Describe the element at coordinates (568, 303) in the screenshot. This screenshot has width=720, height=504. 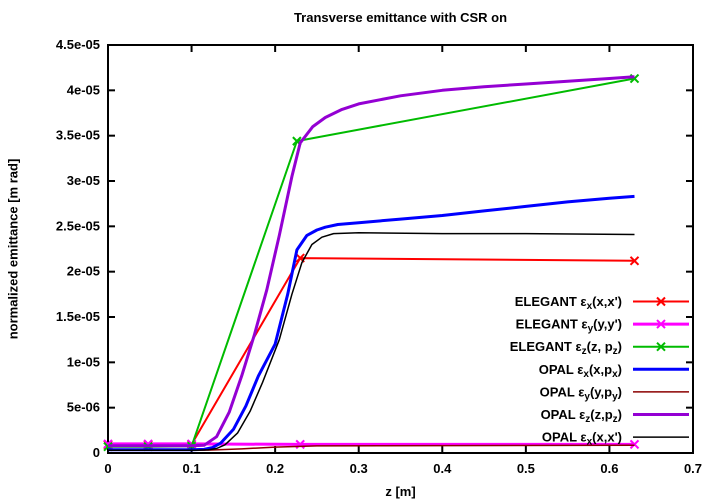
I see `legend-label-0: ELEGANT εx(x,x')` at that location.